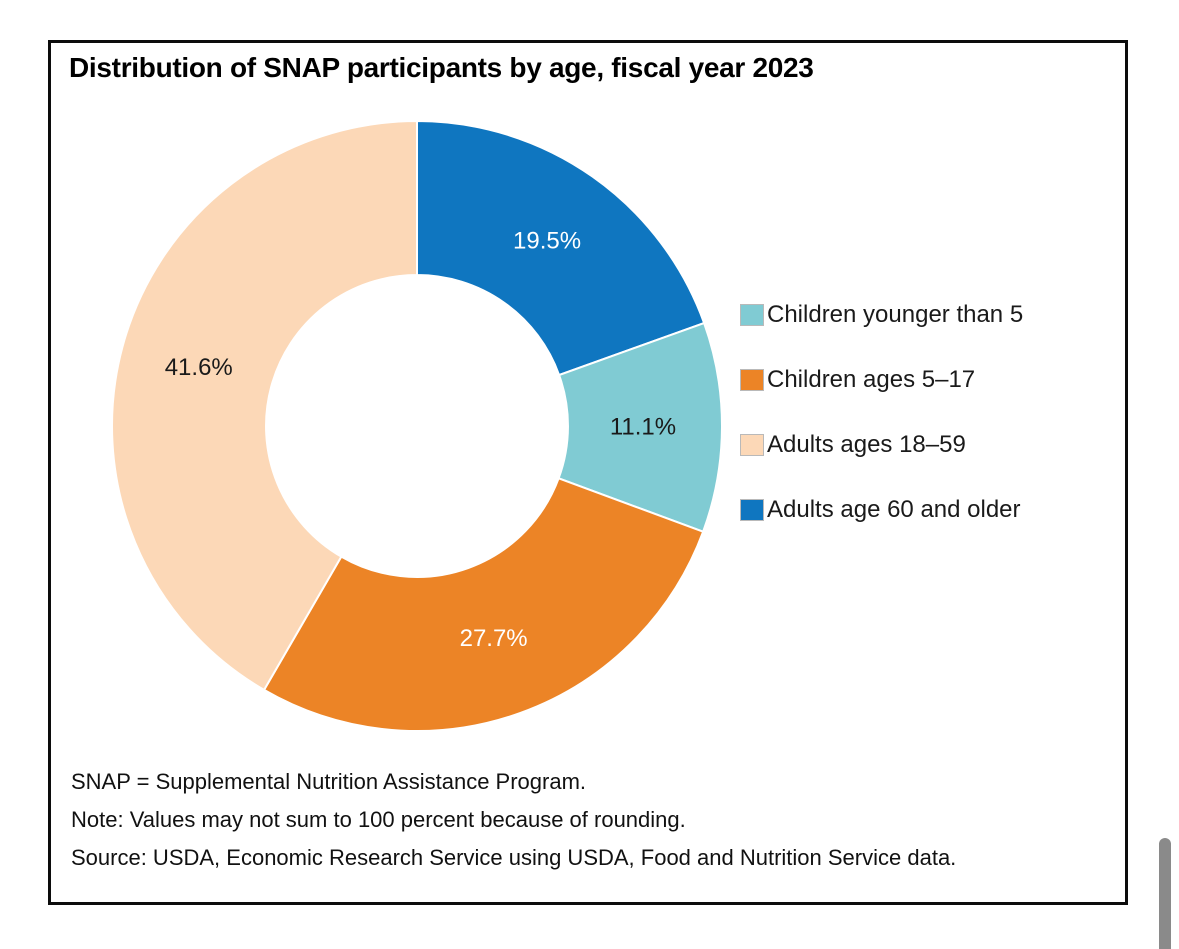 Image resolution: width=1179 pixels, height=949 pixels. Describe the element at coordinates (895, 314) in the screenshot. I see `legend-label: Children younger than 5` at that location.